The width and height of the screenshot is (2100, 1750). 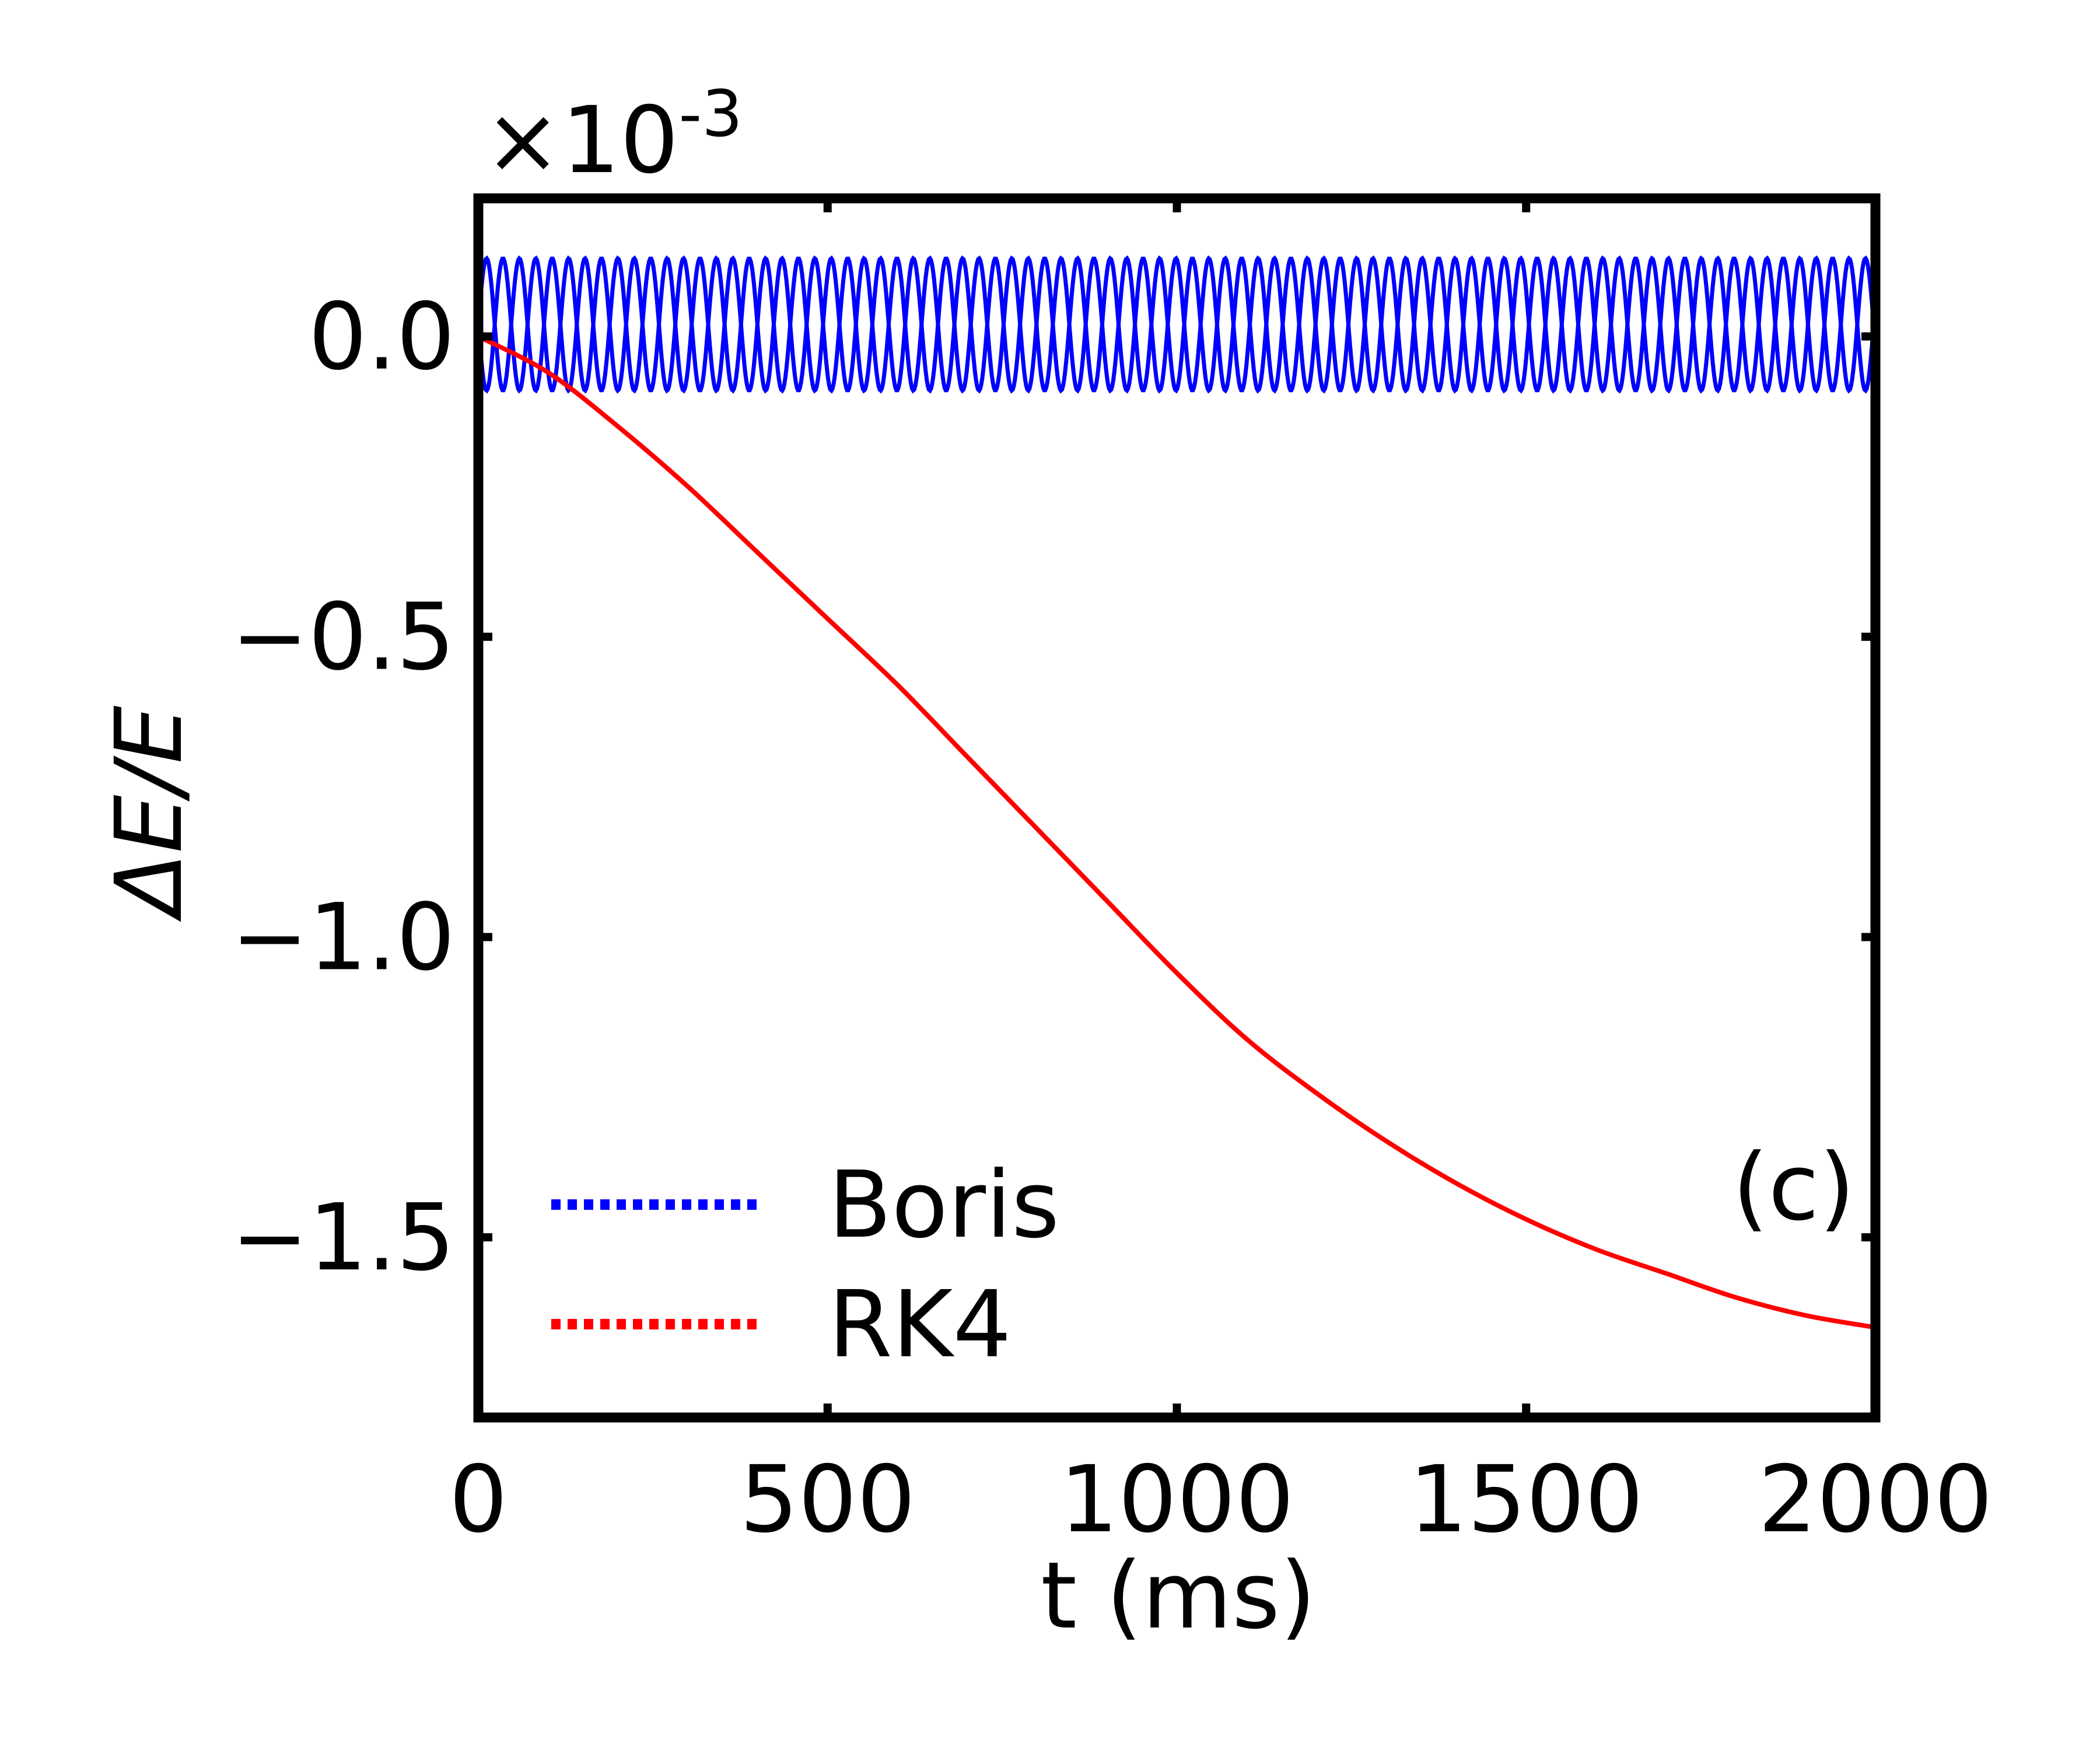 What do you see at coordinates (828, 1499) in the screenshot?
I see `x-tick-label: 500` at bounding box center [828, 1499].